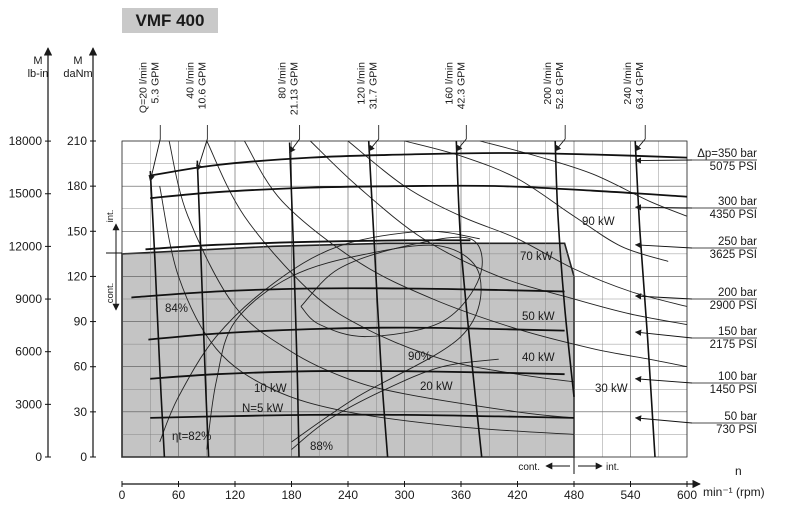  Describe the element at coordinates (77, 276) in the screenshot. I see `y-danm-tick-label-120: 120` at that location.